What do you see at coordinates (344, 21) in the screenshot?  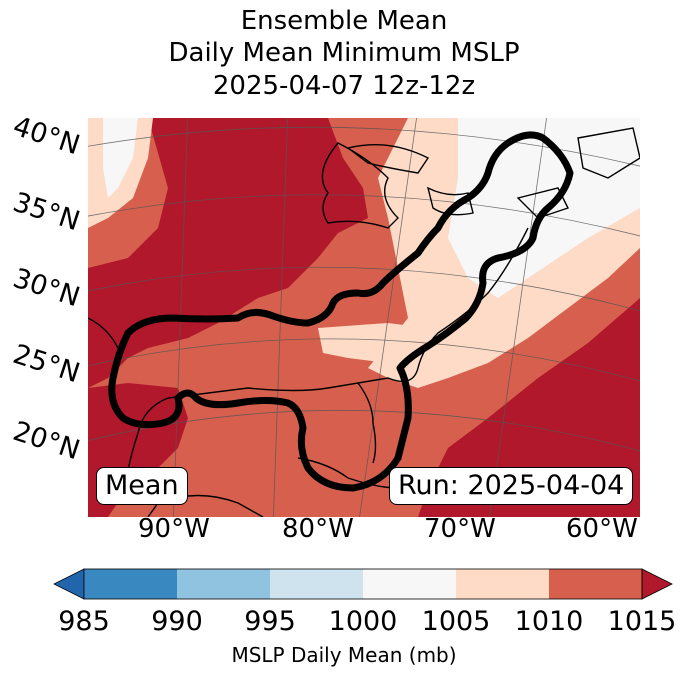 I see `chart-title-line-1: Ensemble Mean` at bounding box center [344, 21].